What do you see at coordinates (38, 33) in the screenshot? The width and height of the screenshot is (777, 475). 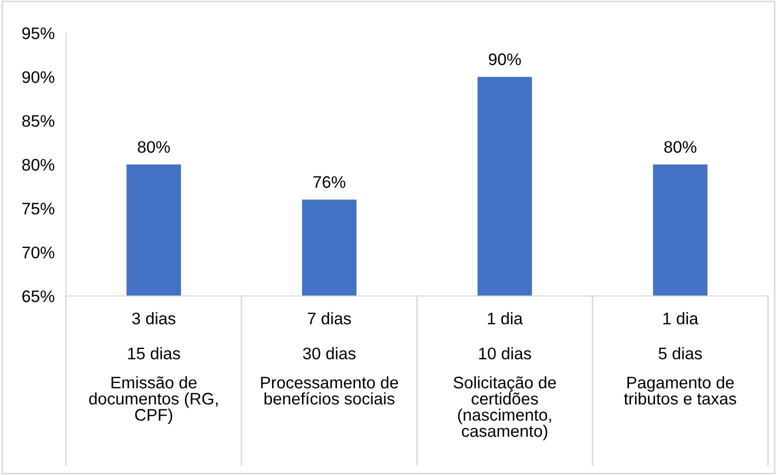 I see `y-tick-label: 95%` at bounding box center [38, 33].